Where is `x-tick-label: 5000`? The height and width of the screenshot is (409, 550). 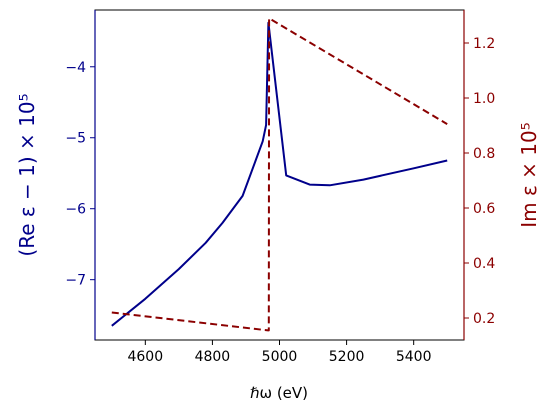
x-tick-label: 5000 is located at coordinates (280, 357).